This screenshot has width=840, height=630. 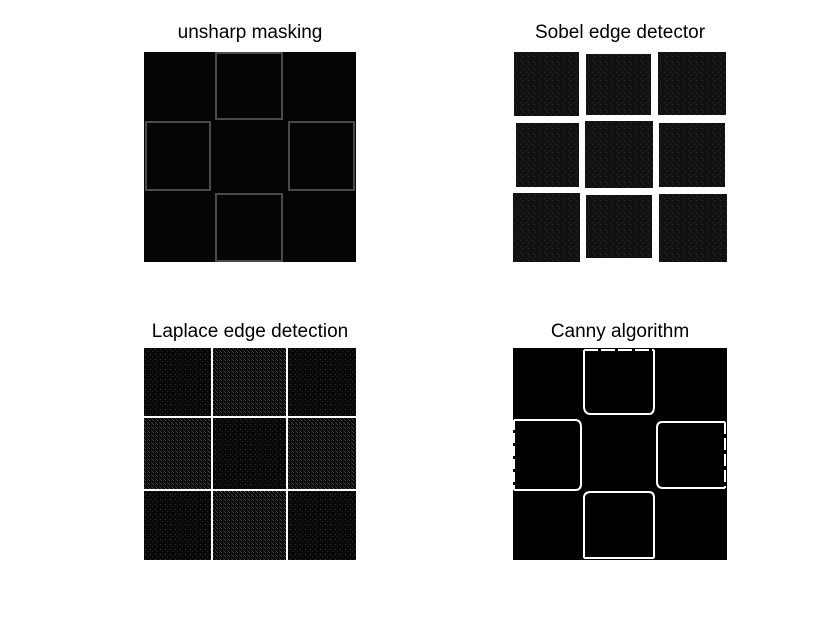 I want to click on panel-canny-algorithm: Canny algorithm, so click(x=620, y=440).